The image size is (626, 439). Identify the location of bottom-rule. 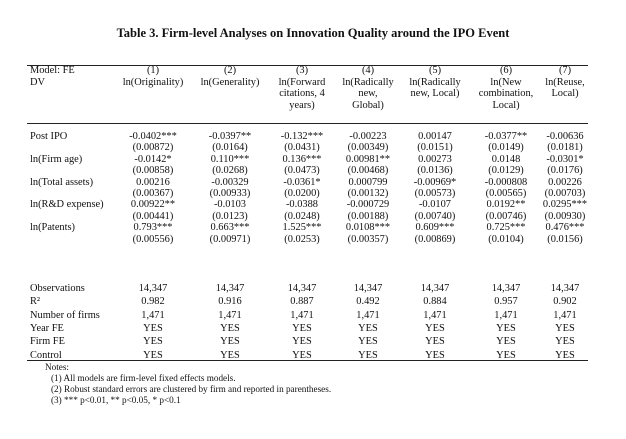
(307, 361).